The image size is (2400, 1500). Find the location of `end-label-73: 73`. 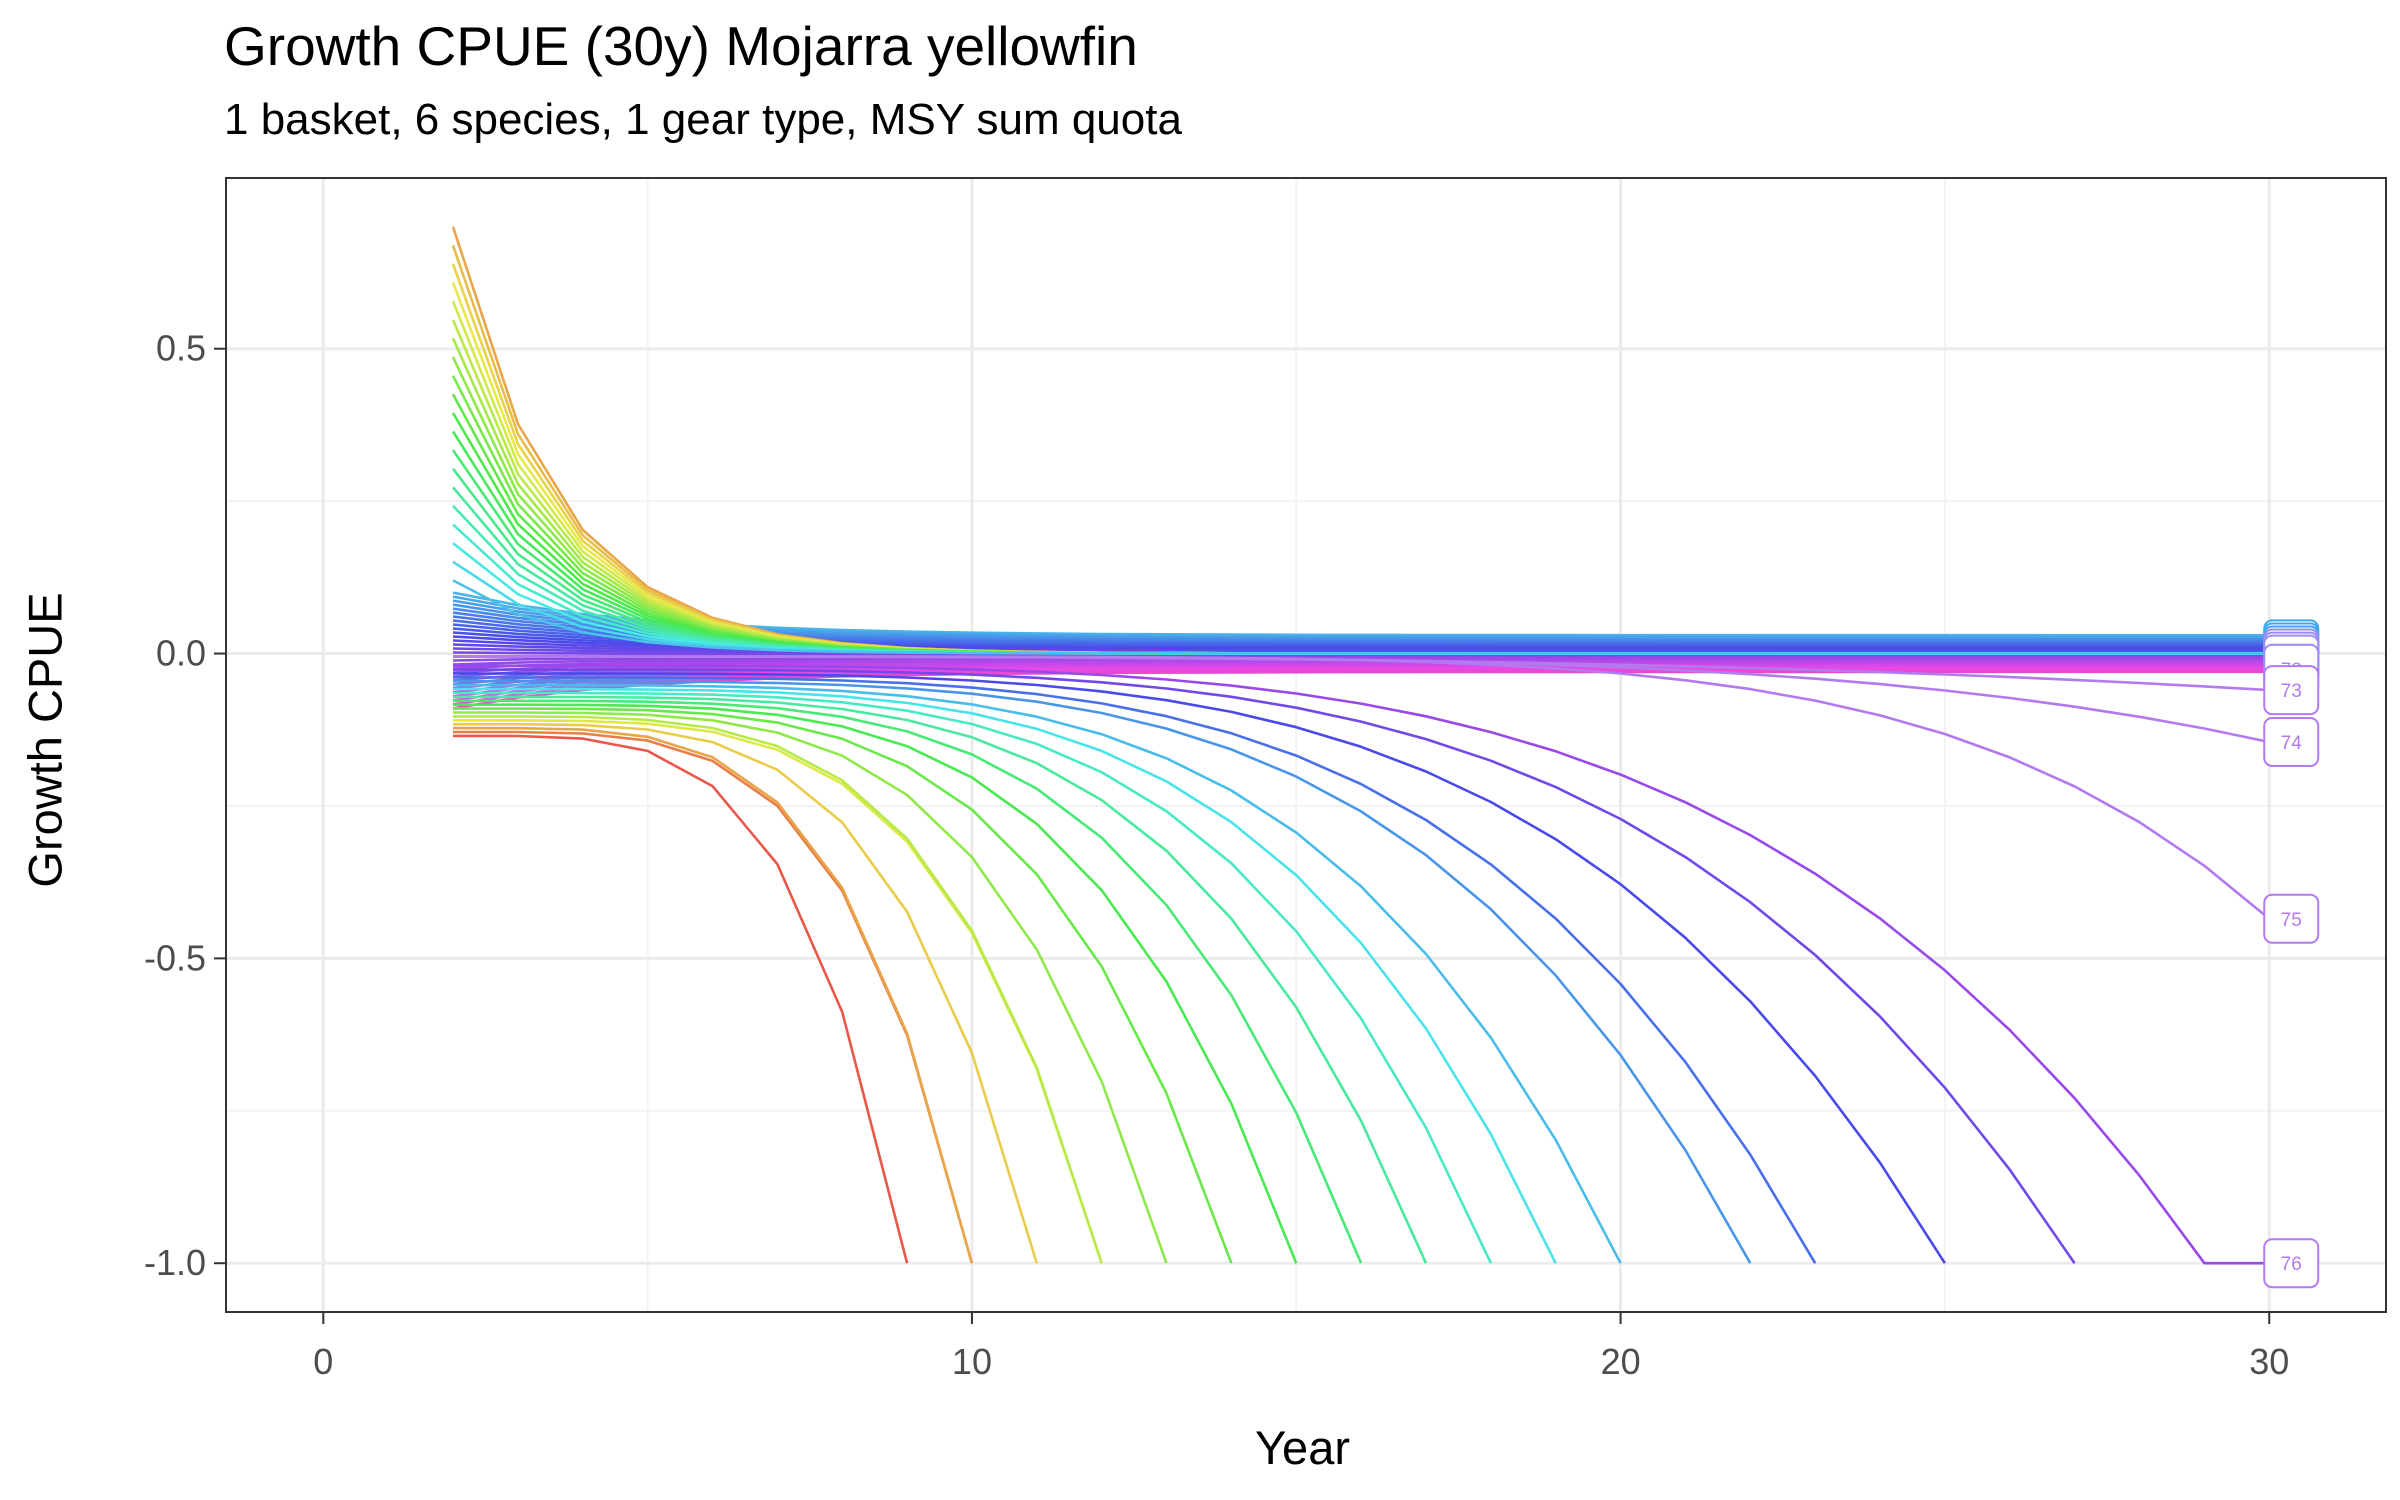

end-label-73: 73 is located at coordinates (2291, 691).